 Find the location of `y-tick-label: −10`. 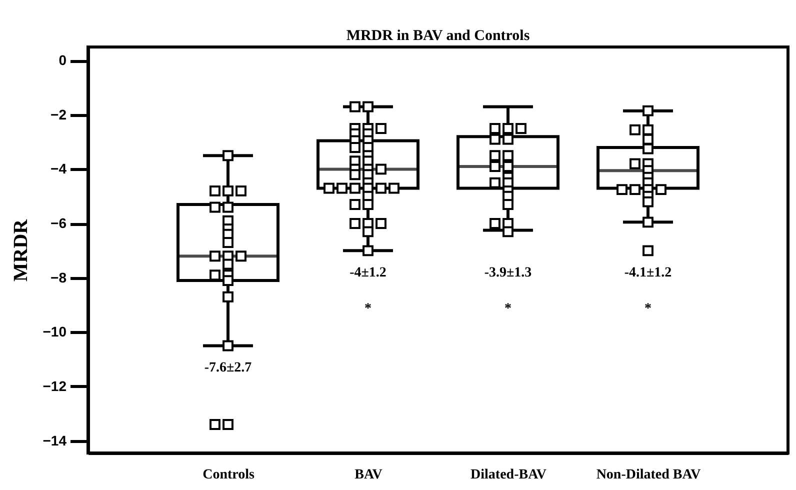

y-tick-label: −10 is located at coordinates (54, 332).